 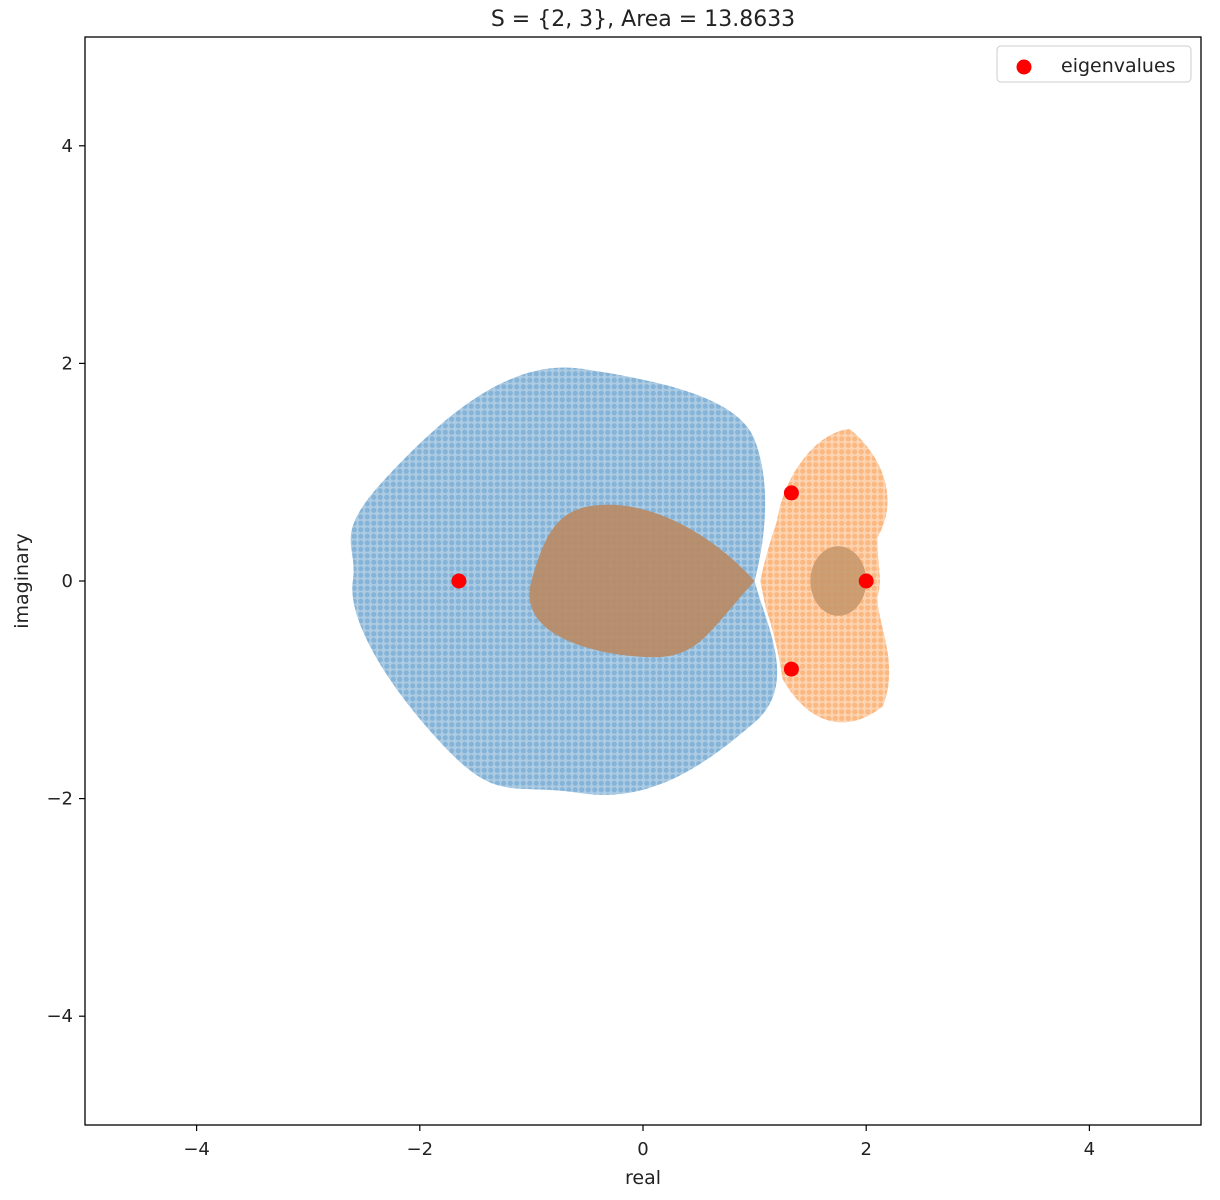 I want to click on overlap-oval, so click(x=838, y=581).